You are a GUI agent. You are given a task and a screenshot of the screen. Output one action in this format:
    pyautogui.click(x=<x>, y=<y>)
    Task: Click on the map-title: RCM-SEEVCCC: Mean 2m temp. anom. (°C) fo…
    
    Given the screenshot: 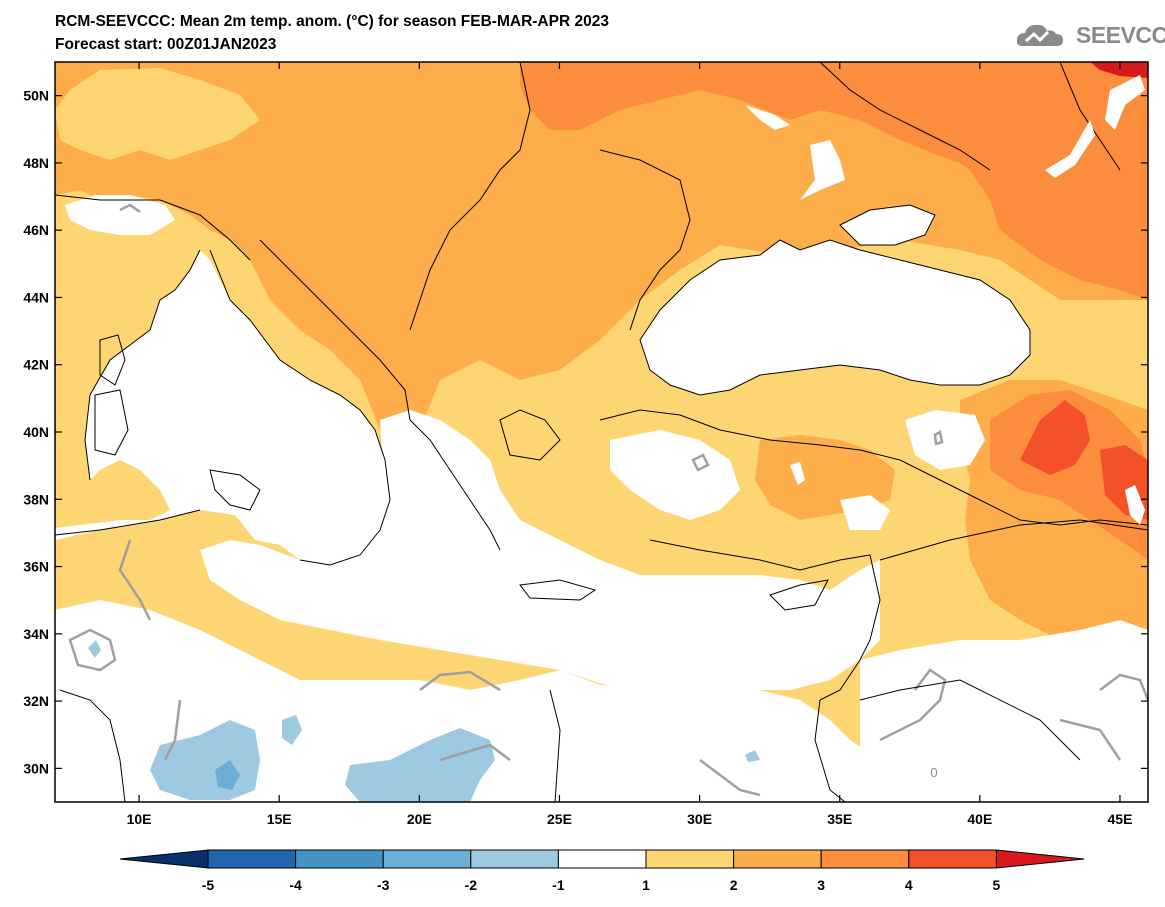 What is the action you would take?
    pyautogui.click(x=332, y=21)
    